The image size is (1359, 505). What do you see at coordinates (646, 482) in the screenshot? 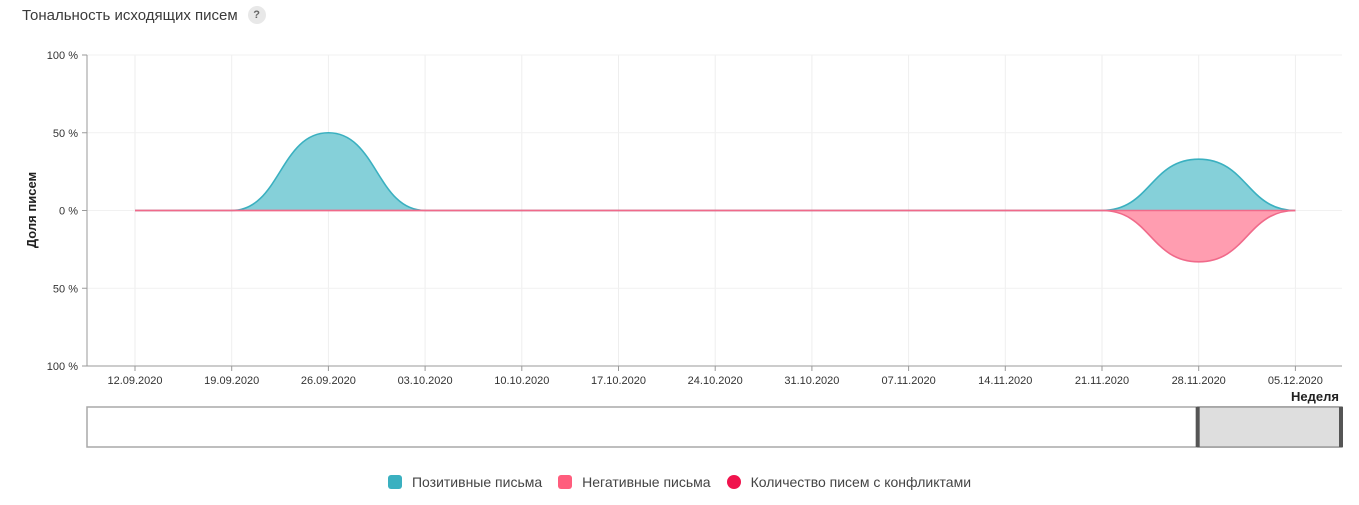
I see `legend-label: Негативные письма` at bounding box center [646, 482].